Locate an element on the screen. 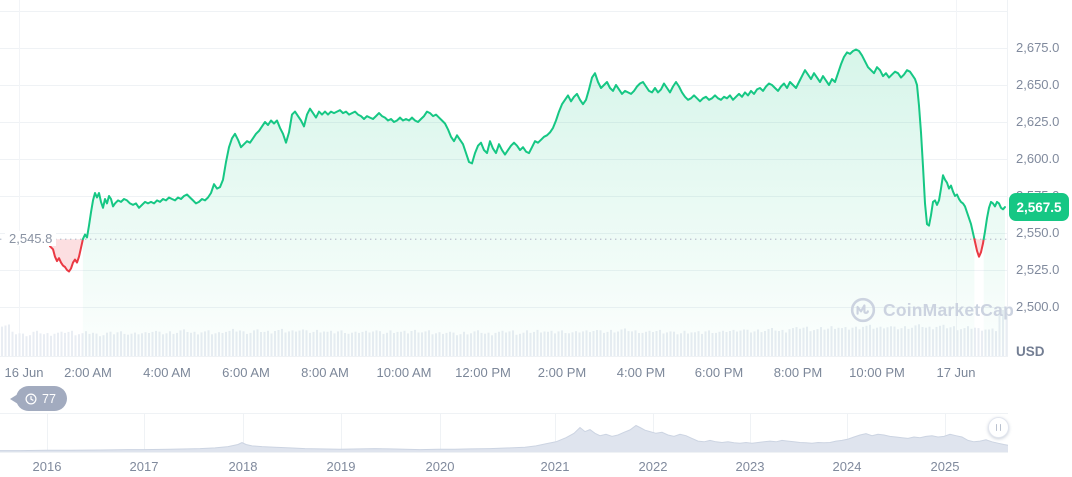  year-tick-label: 2019 is located at coordinates (341, 466).